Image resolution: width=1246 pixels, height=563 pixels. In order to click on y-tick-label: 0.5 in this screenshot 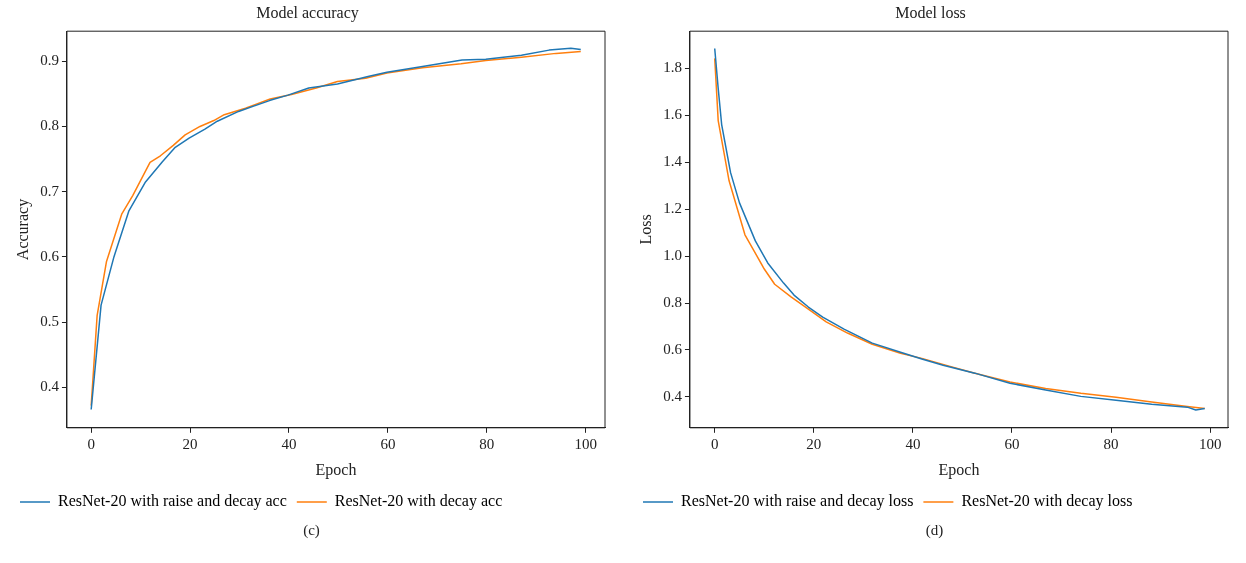, I will do `click(49, 321)`.